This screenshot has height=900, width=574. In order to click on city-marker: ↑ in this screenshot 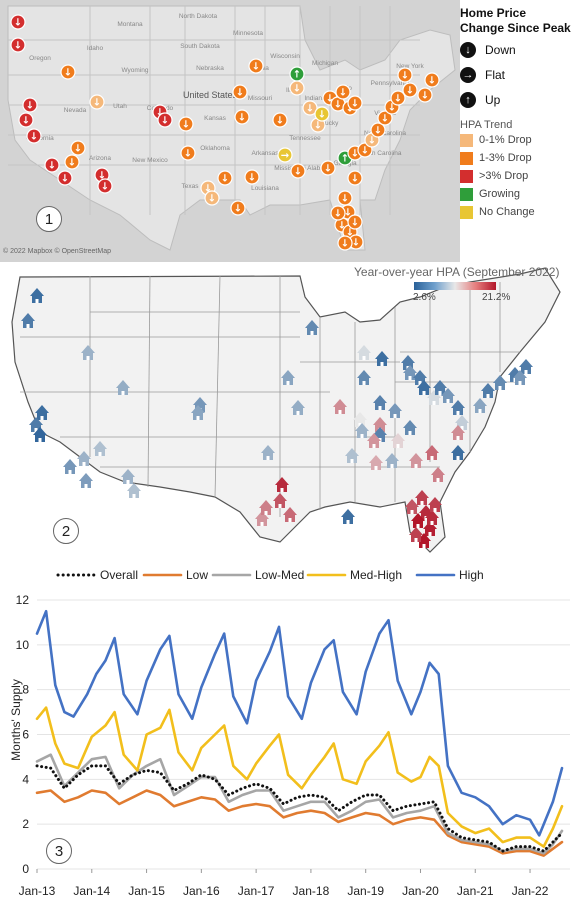, I will do `click(297, 74)`.